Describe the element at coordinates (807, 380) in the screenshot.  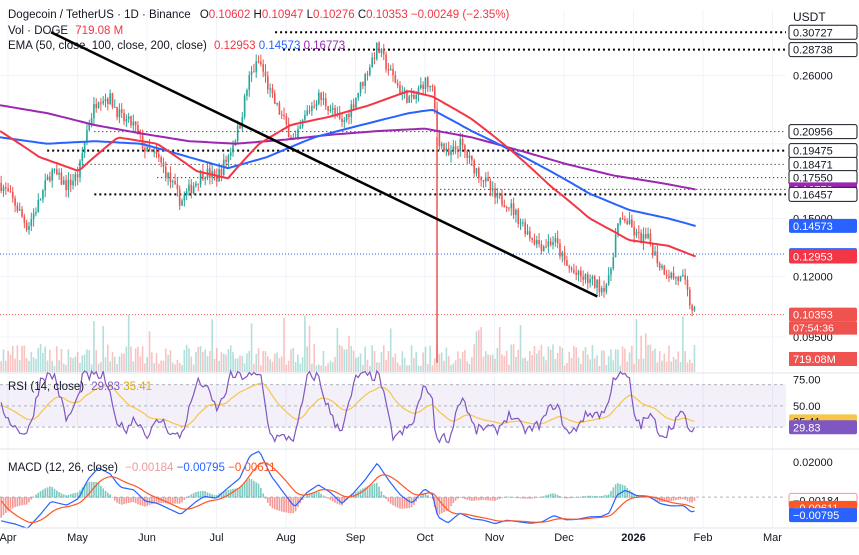
I see `rsi-tick: 75.00` at that location.